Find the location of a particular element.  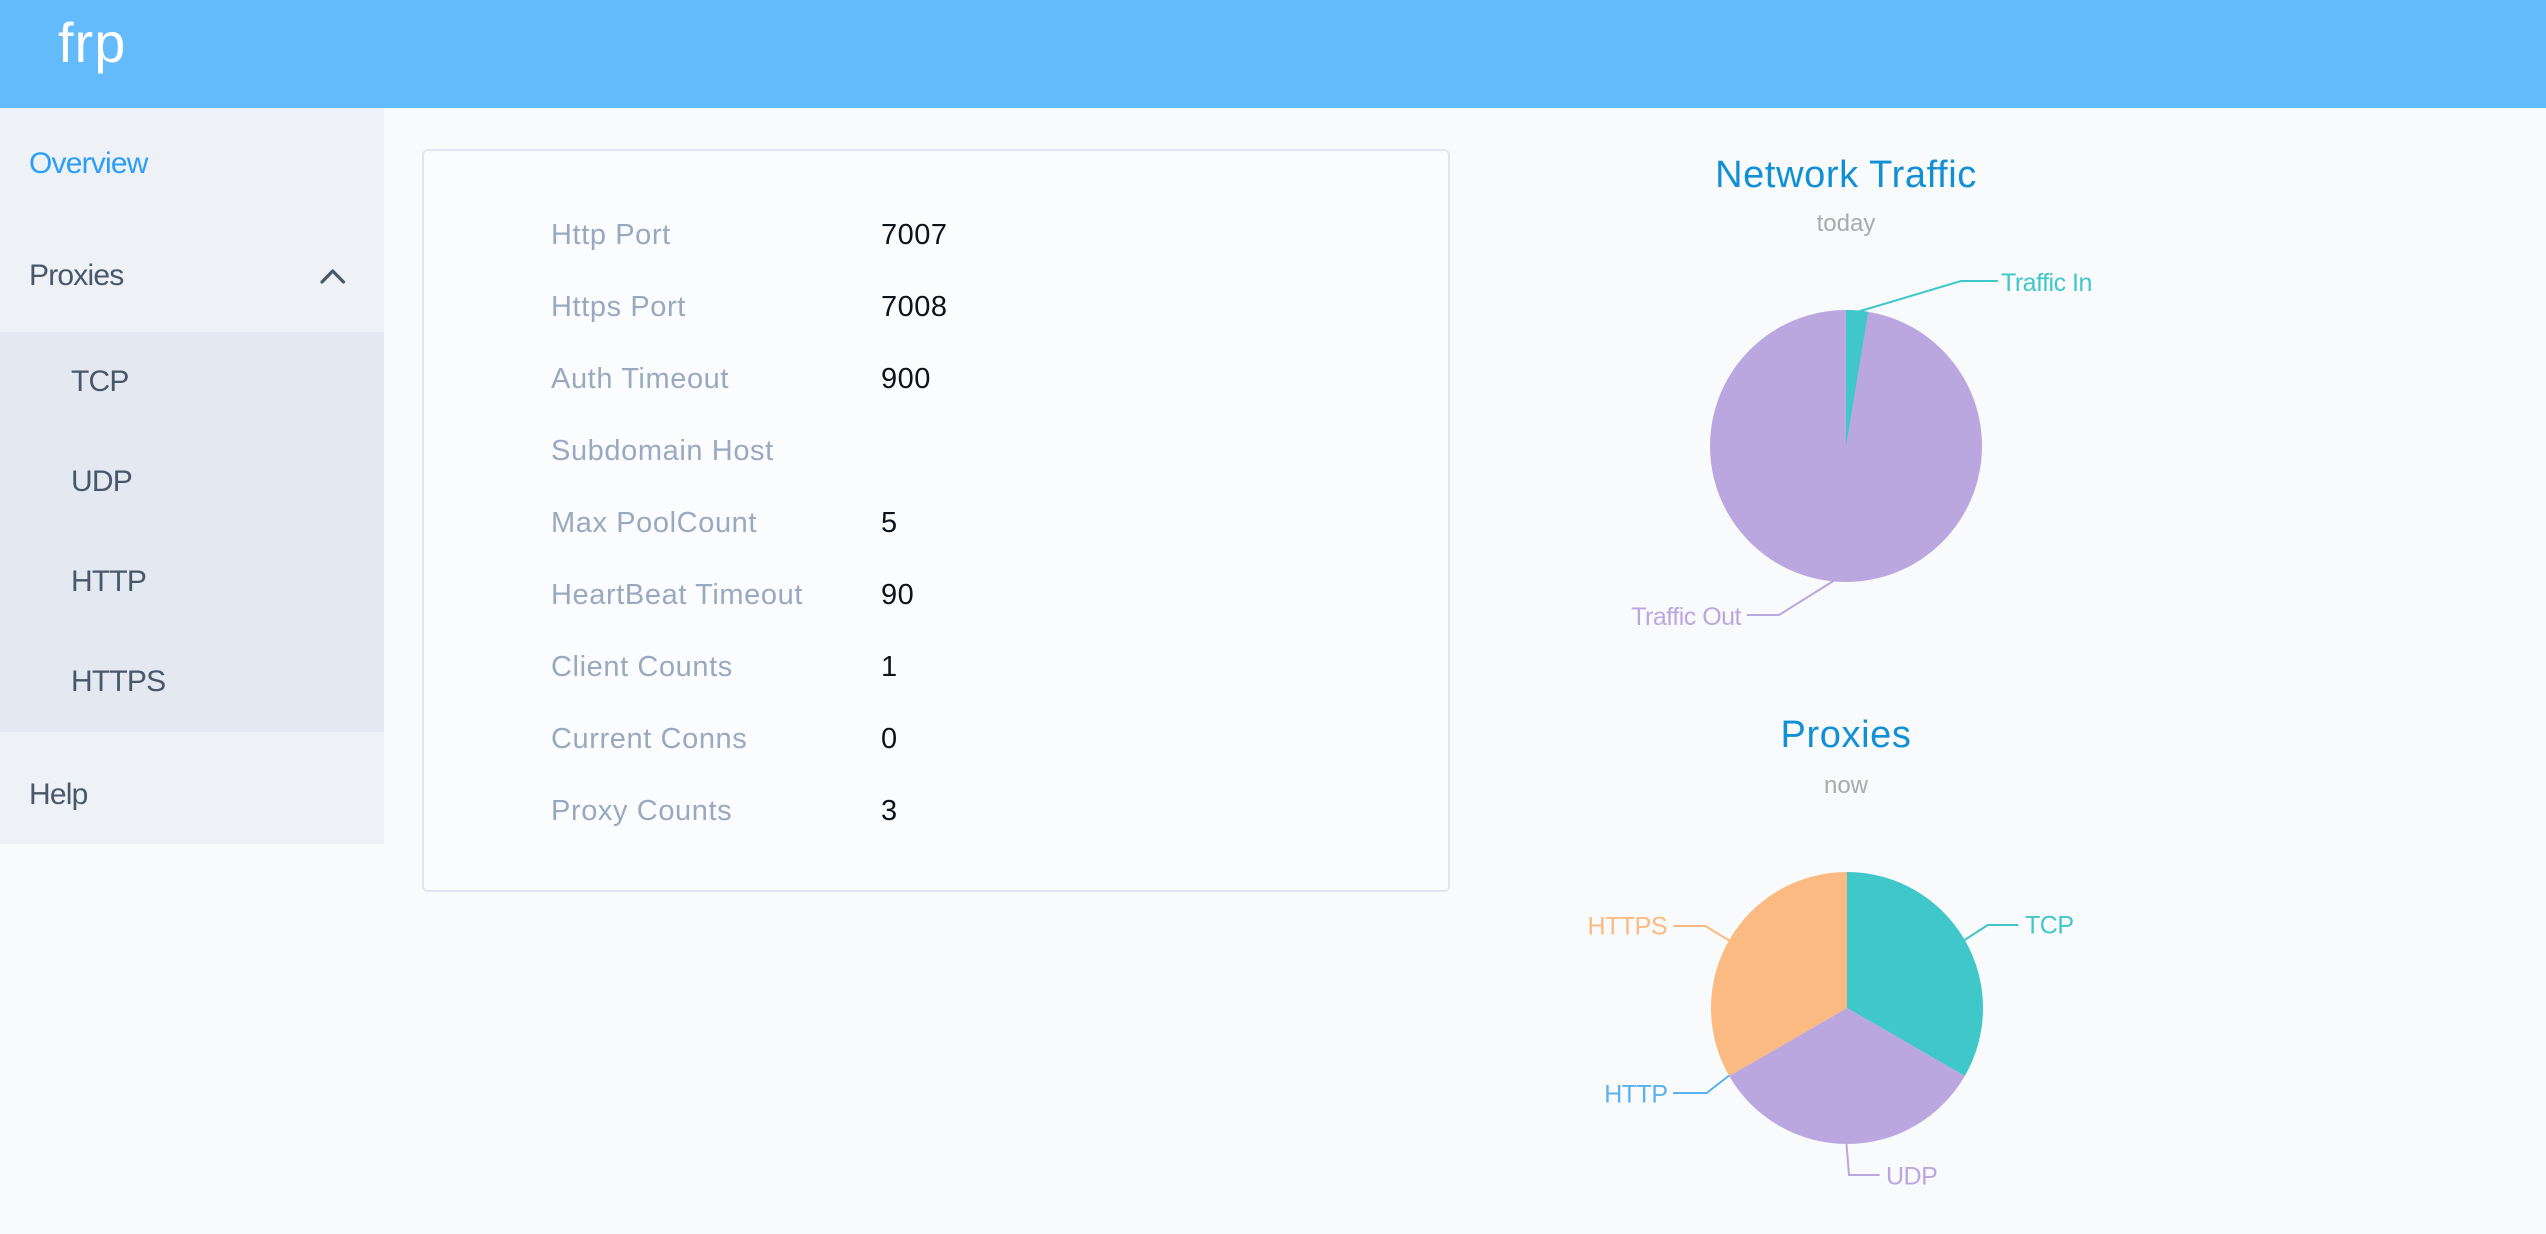

svg-text: UDP is located at coordinates (1911, 1177).